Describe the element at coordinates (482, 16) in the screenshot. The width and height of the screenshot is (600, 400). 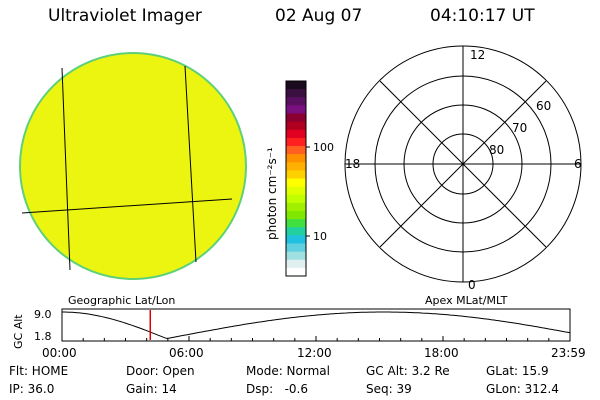
I see `time-label: 04:10:17 UT` at that location.